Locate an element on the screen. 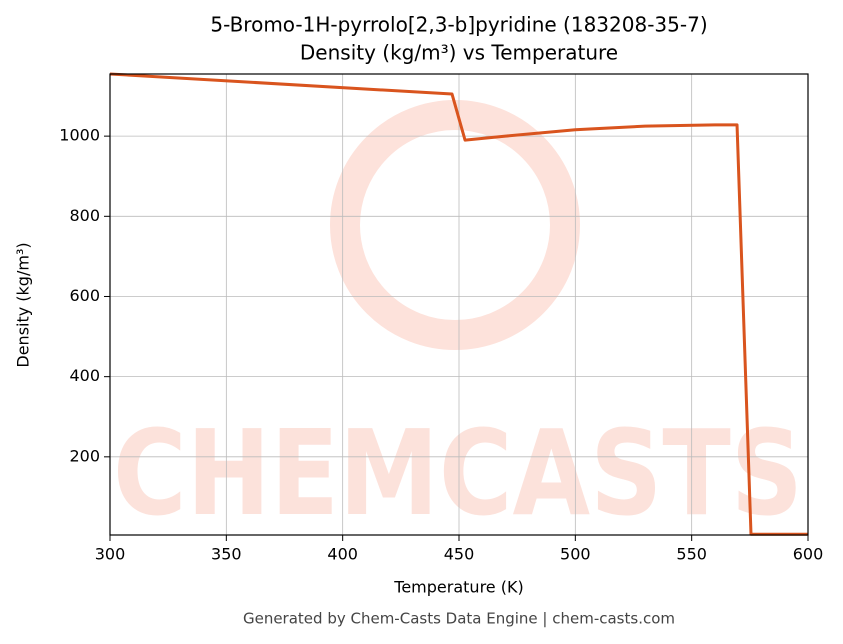 Image resolution: width=843 pixels, height=644 pixels. x-tick-label: 400 is located at coordinates (342, 554).